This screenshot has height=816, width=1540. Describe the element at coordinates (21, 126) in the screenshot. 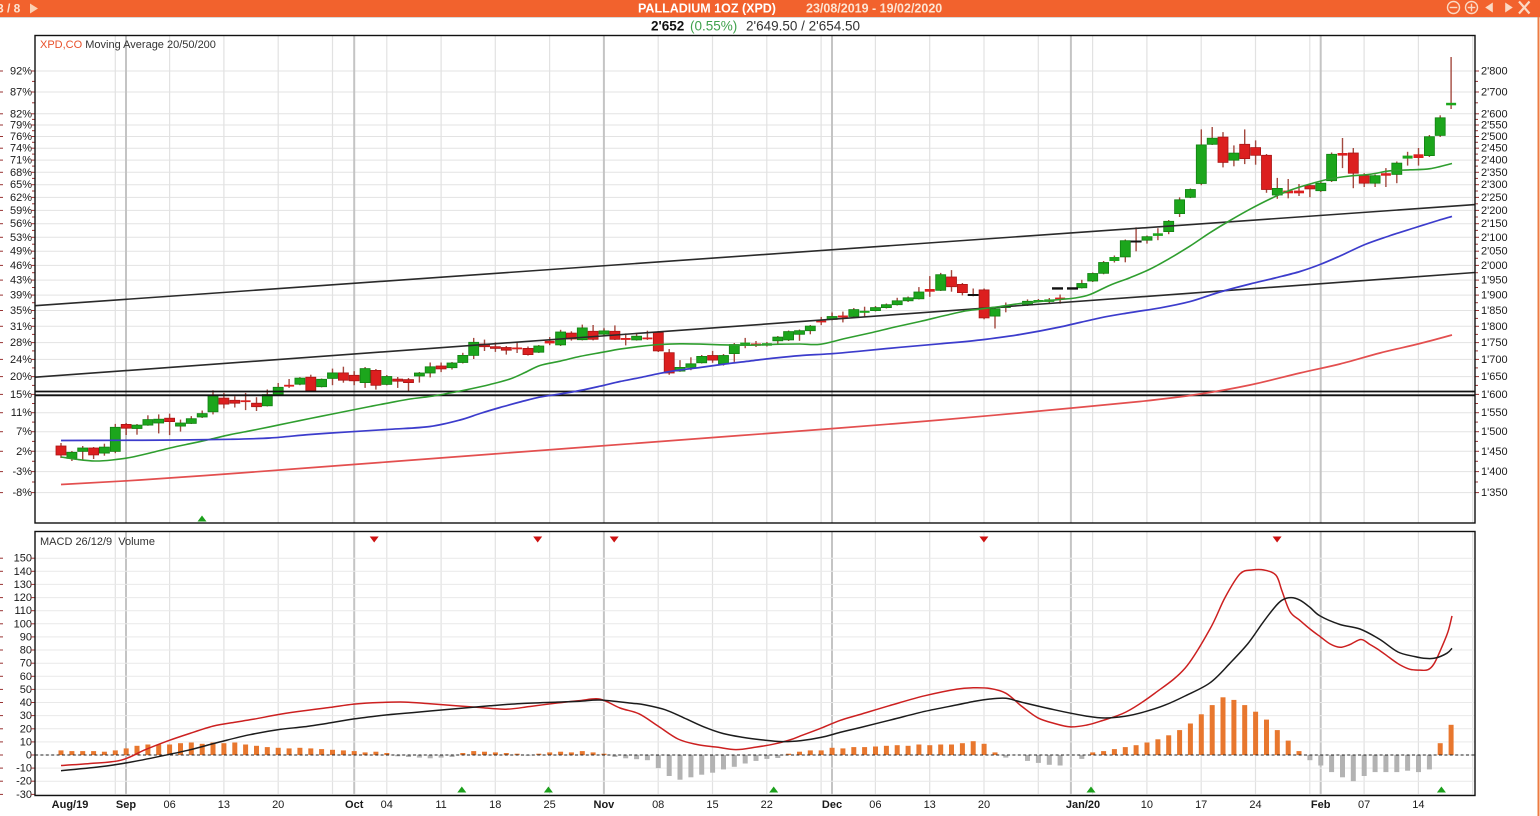

I see `svg-text: 79%` at that location.